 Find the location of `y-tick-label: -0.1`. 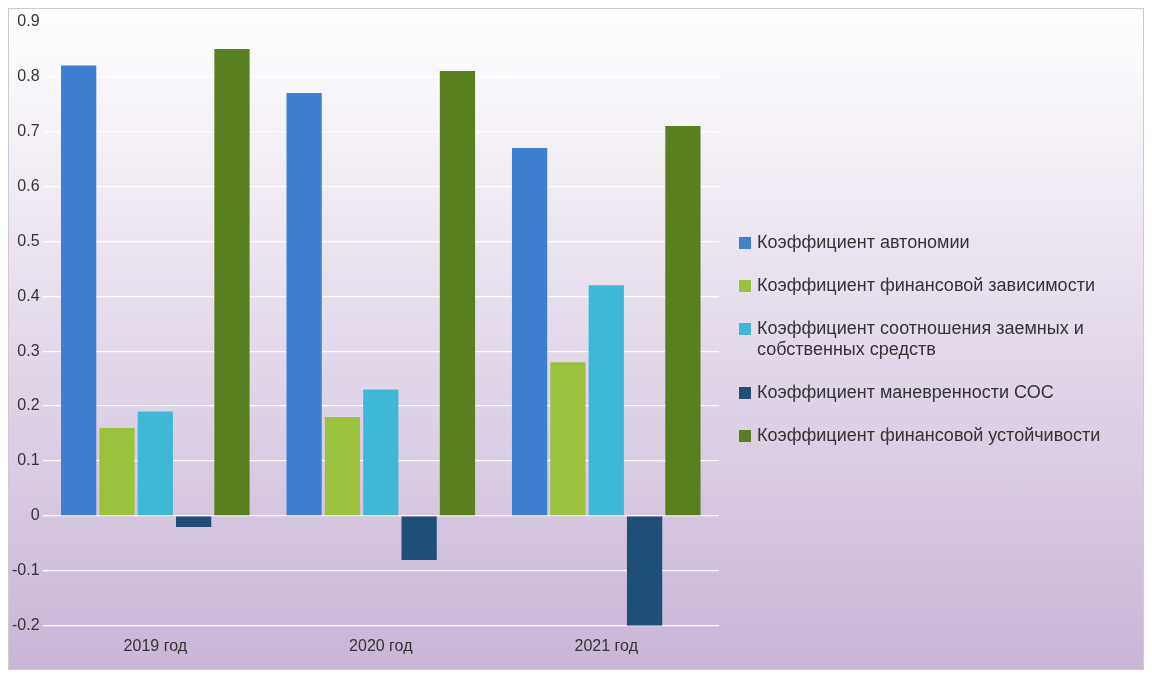

y-tick-label: -0.1 is located at coordinates (25, 570).